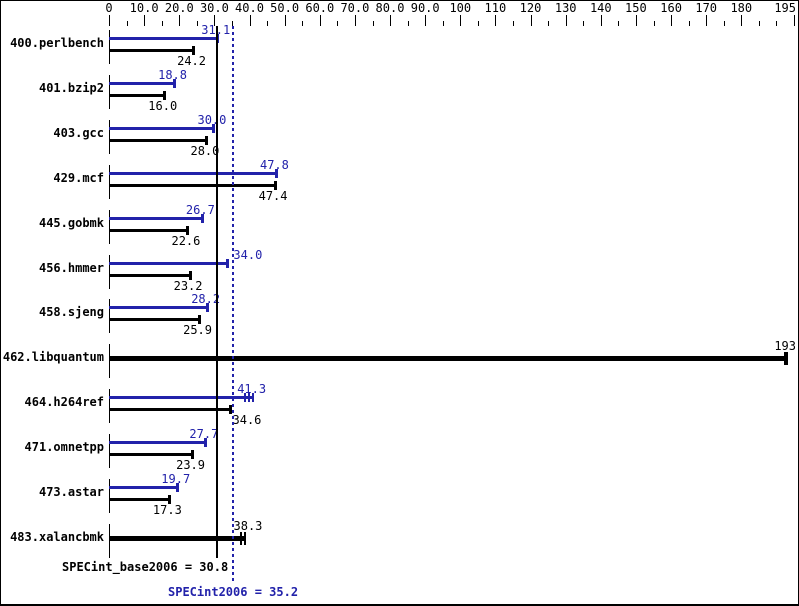 This screenshot has width=799, height=606. I want to click on axis-tick-label: 100, so click(460, 8).